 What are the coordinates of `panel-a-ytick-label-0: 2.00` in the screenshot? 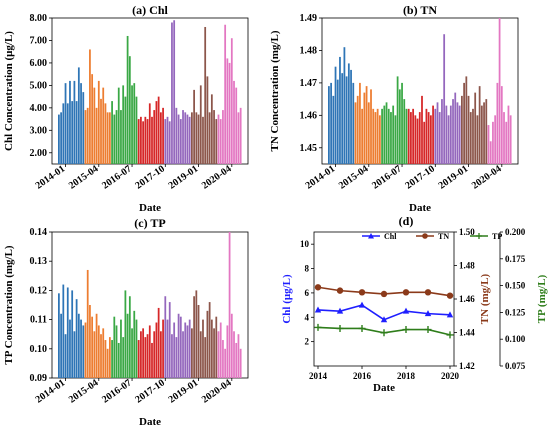 It's located at (39, 153).